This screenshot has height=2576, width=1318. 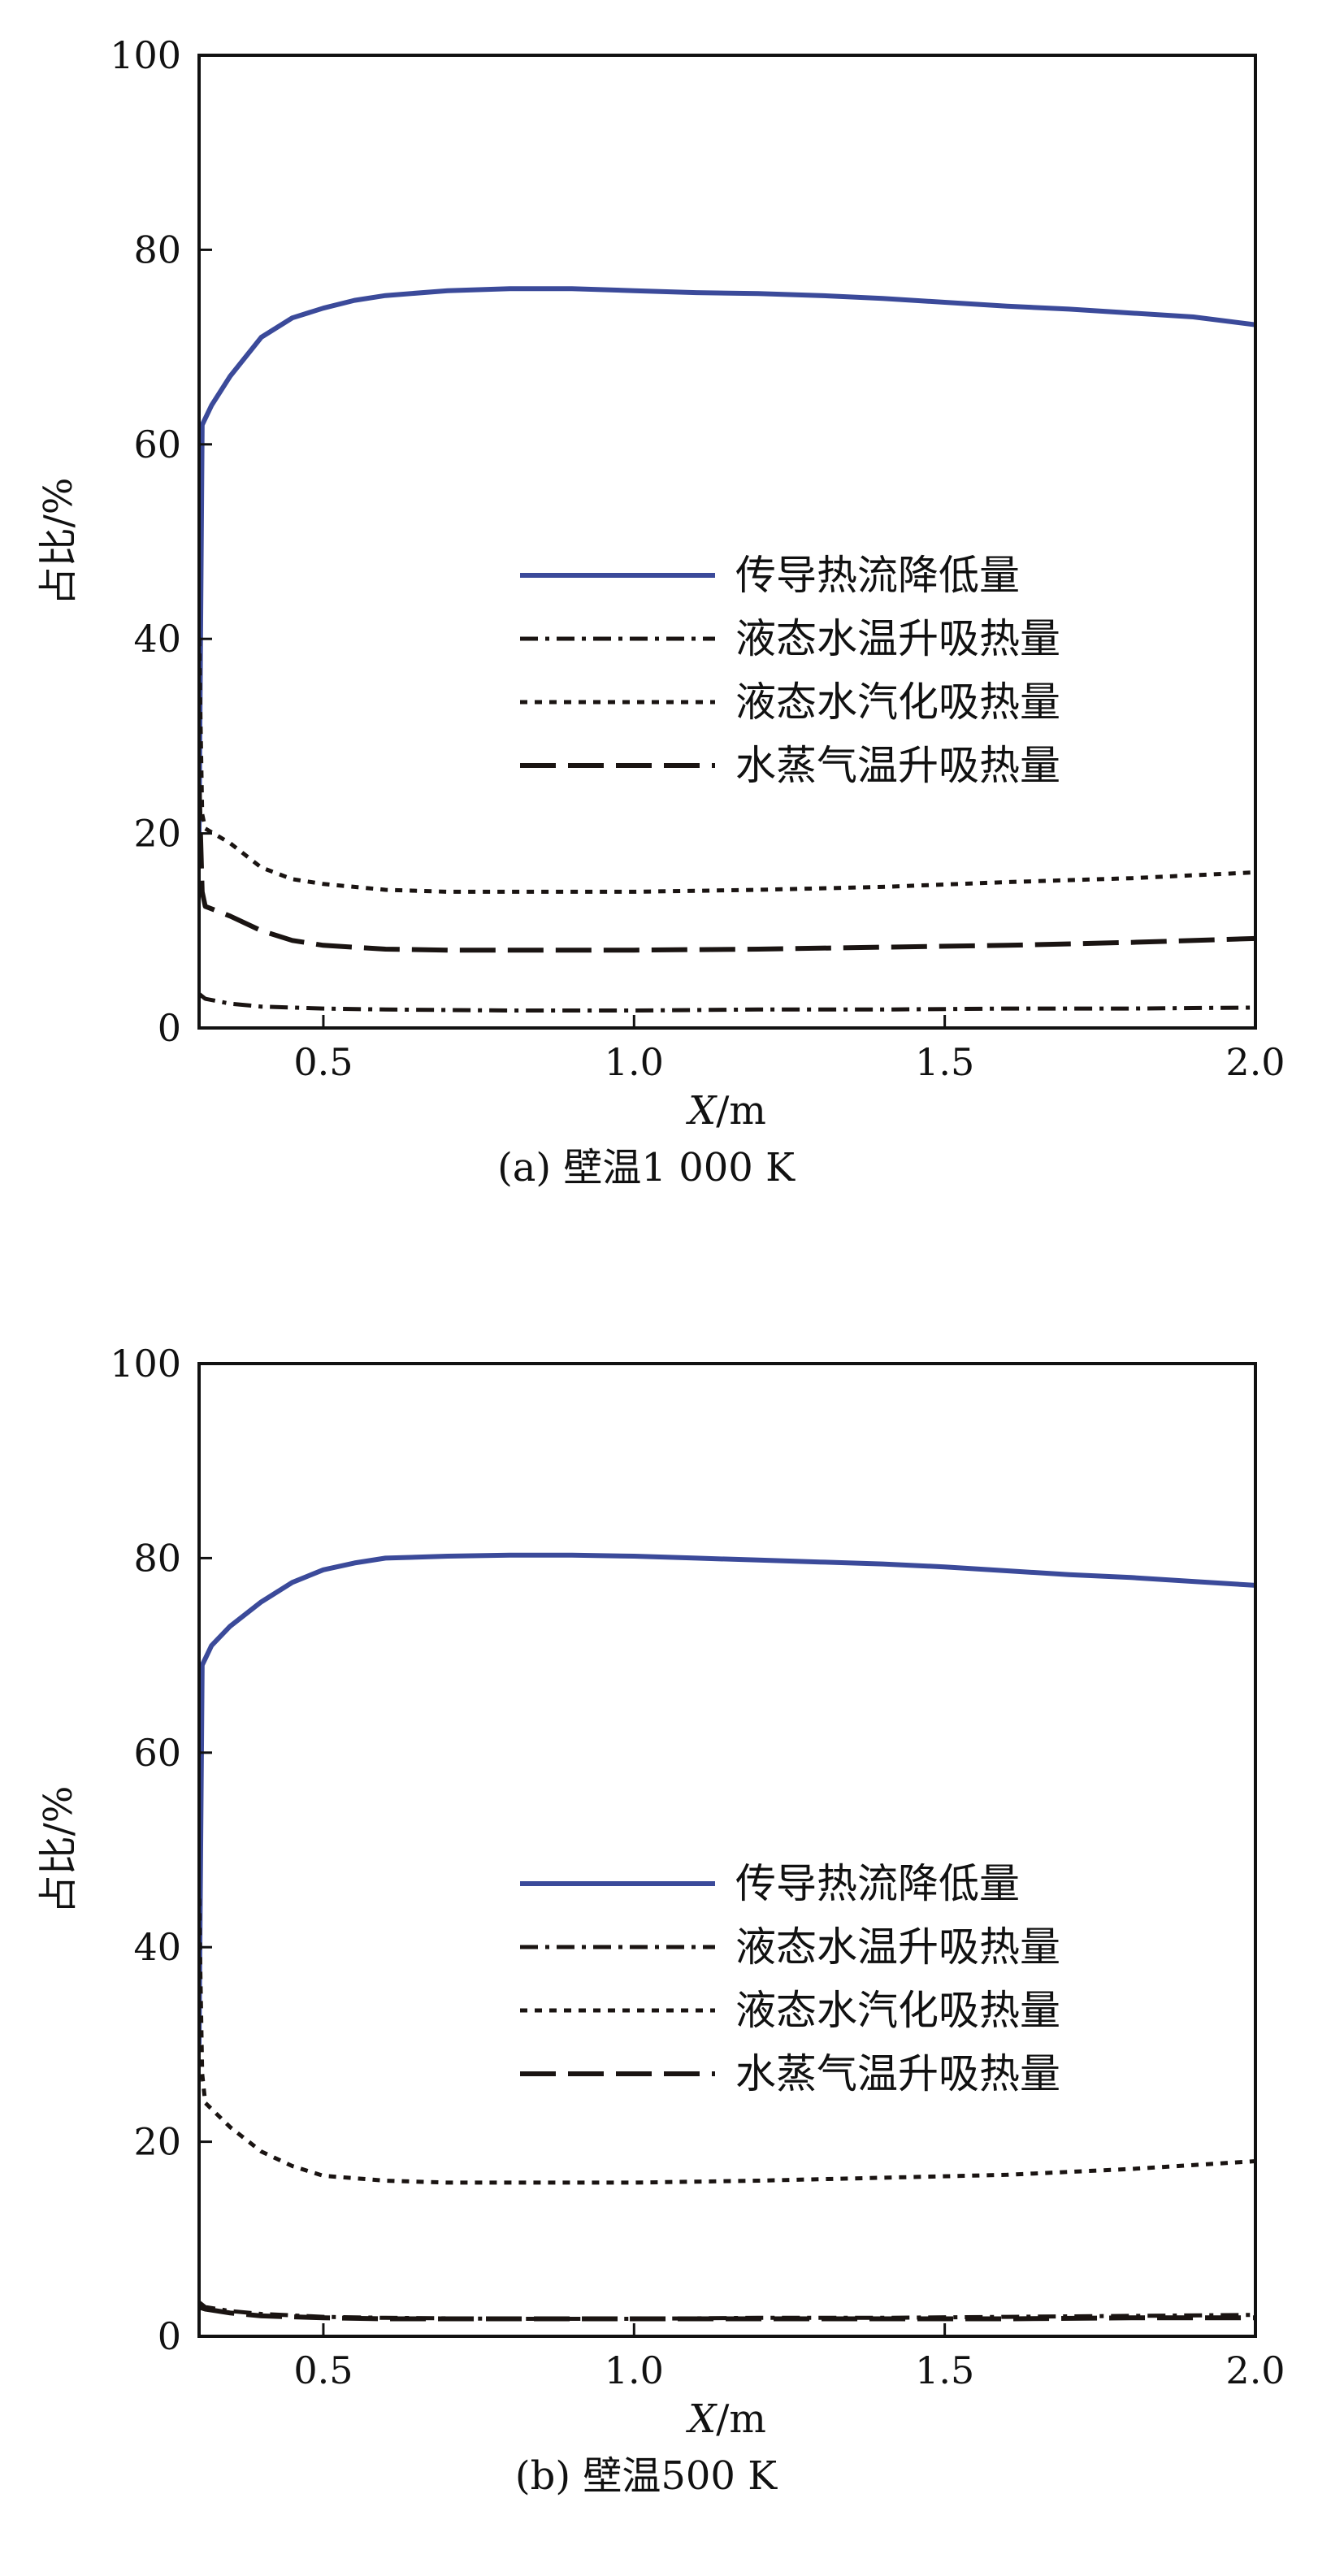 I want to click on chart-caption: (a) 壁温1 000 K, so click(x=646, y=1167).